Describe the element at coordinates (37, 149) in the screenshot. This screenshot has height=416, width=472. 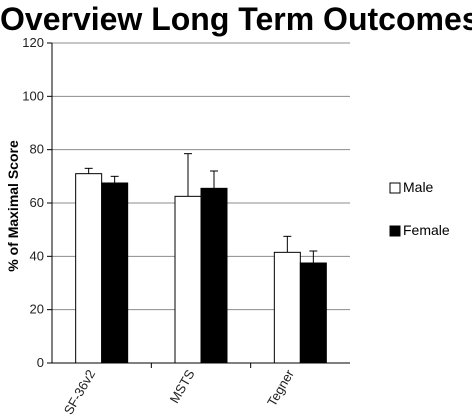
I see `y-tick-label: 80` at that location.